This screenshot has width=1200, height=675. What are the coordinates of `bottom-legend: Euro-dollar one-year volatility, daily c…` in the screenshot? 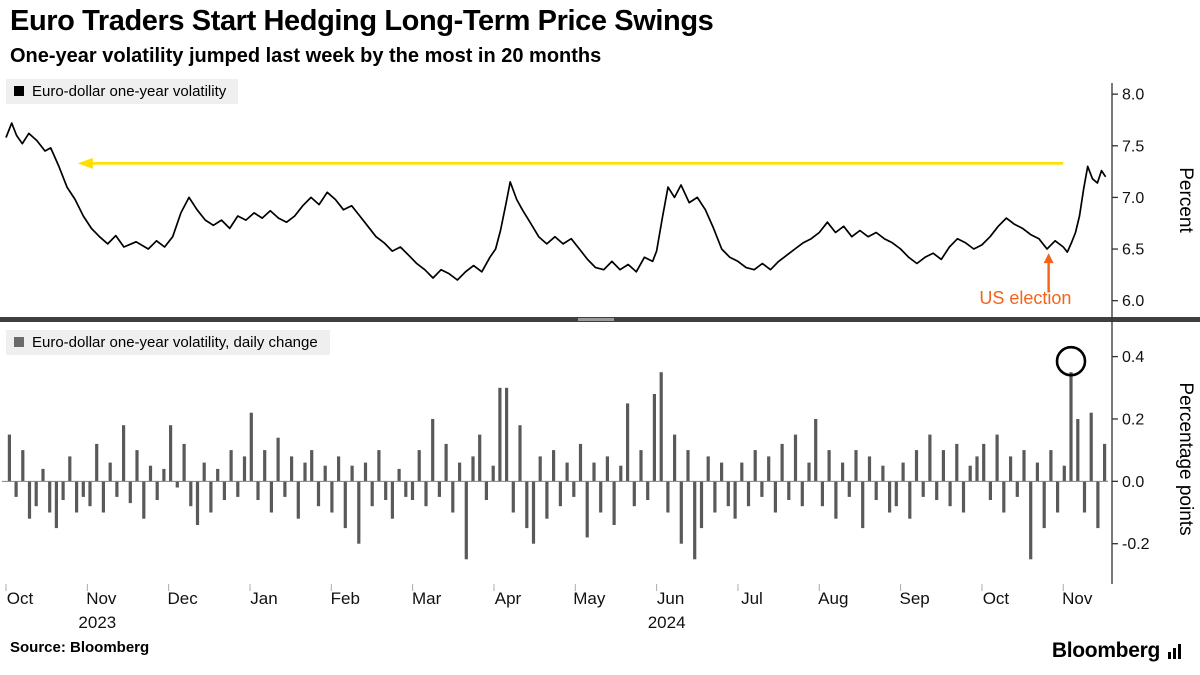 It's located at (168, 342).